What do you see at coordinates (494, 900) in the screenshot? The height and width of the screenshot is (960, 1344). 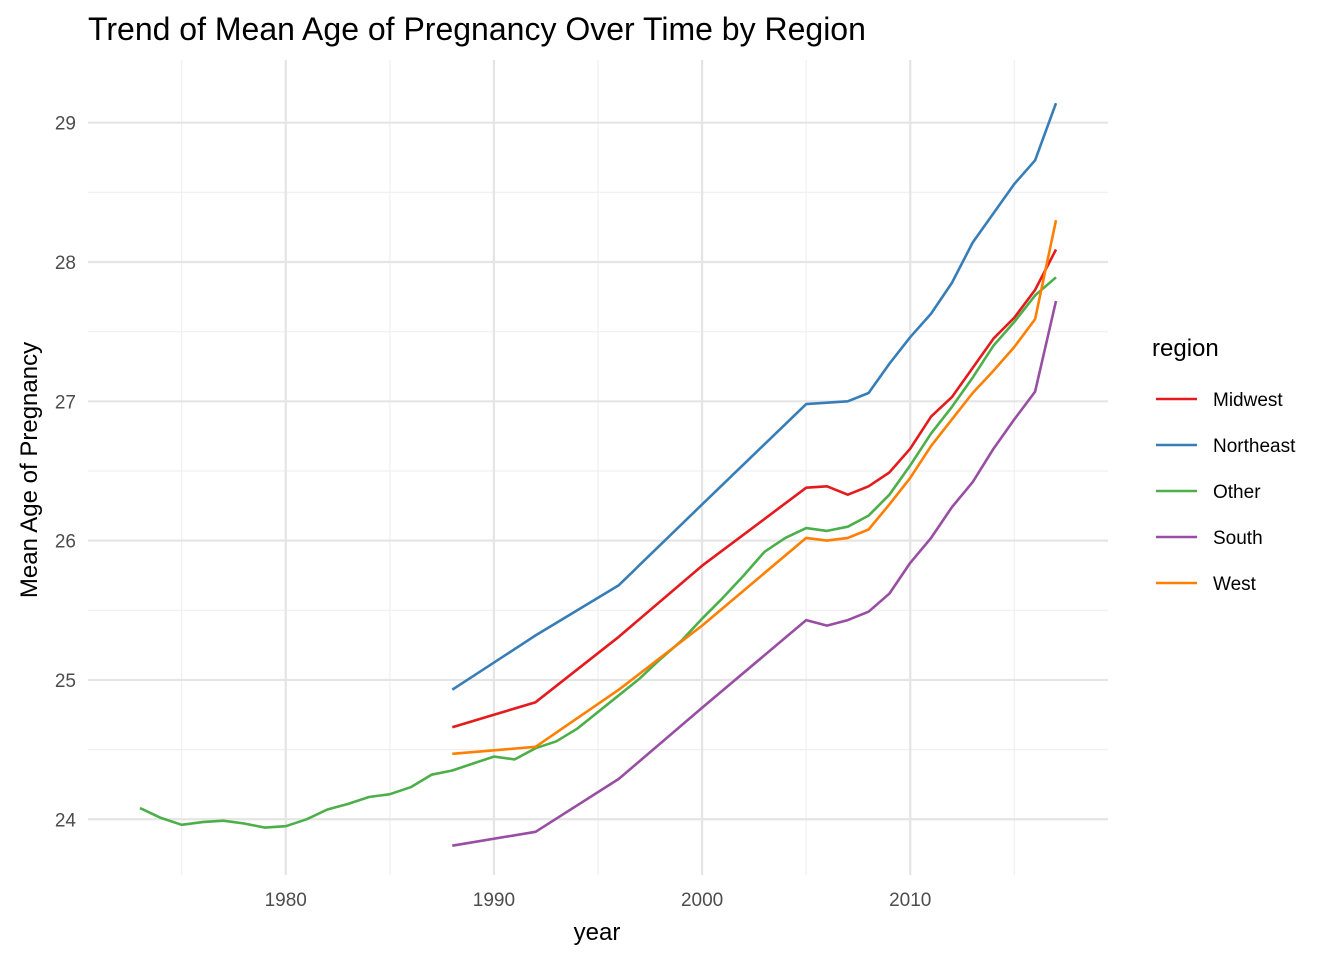 I see `x-tick-label: 1990` at bounding box center [494, 900].